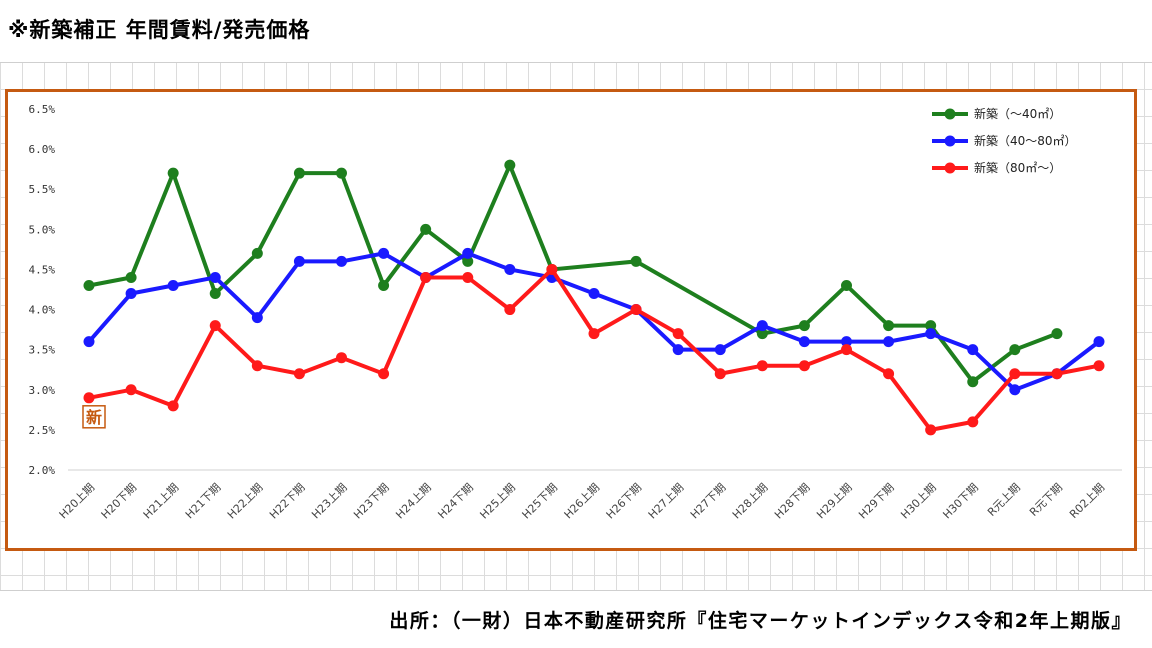 The width and height of the screenshot is (1152, 648). Describe the element at coordinates (329, 501) in the screenshot. I see `x-tick-label: H23上期` at that location.